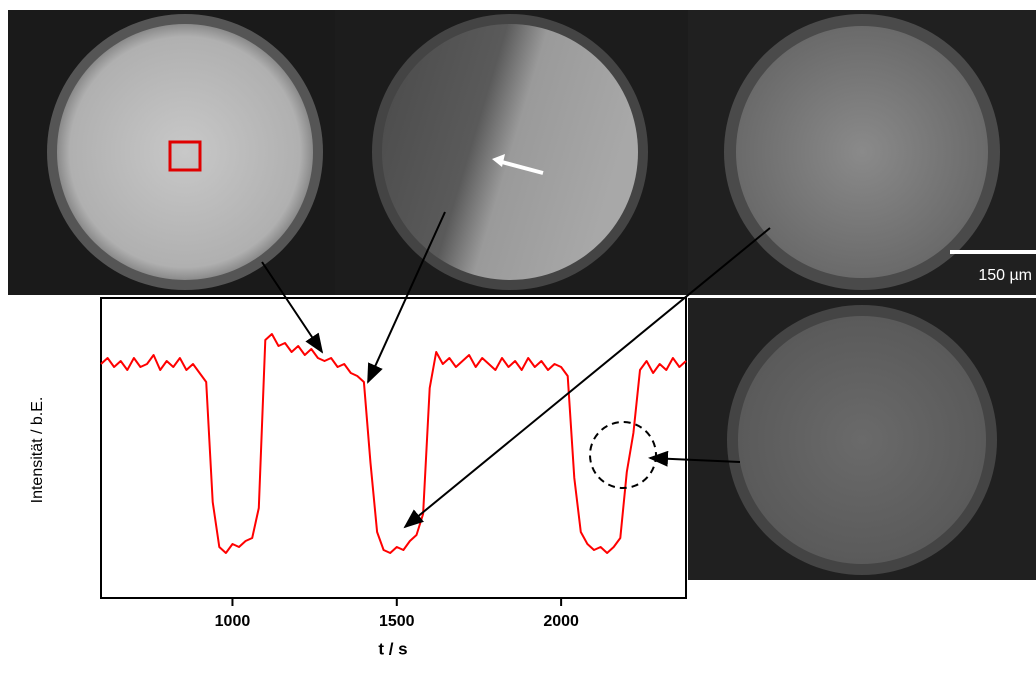 The height and width of the screenshot is (686, 1036). I want to click on x-tick-label: 1500, so click(397, 621).